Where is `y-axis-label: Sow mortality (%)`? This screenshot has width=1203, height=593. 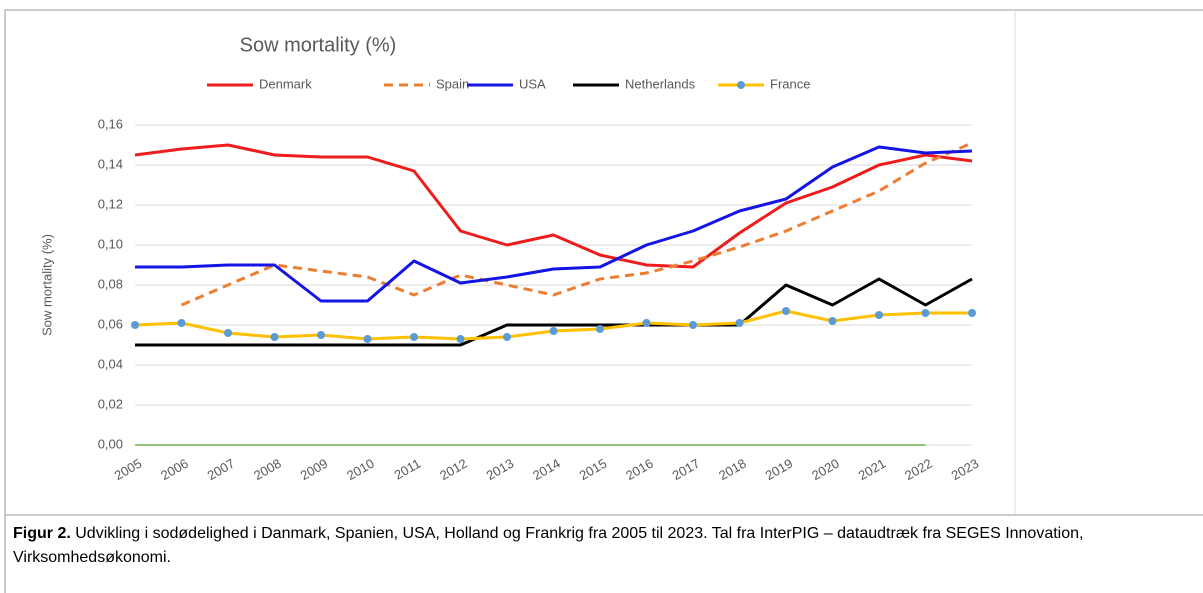
y-axis-label: Sow mortality (%) is located at coordinates (46, 285).